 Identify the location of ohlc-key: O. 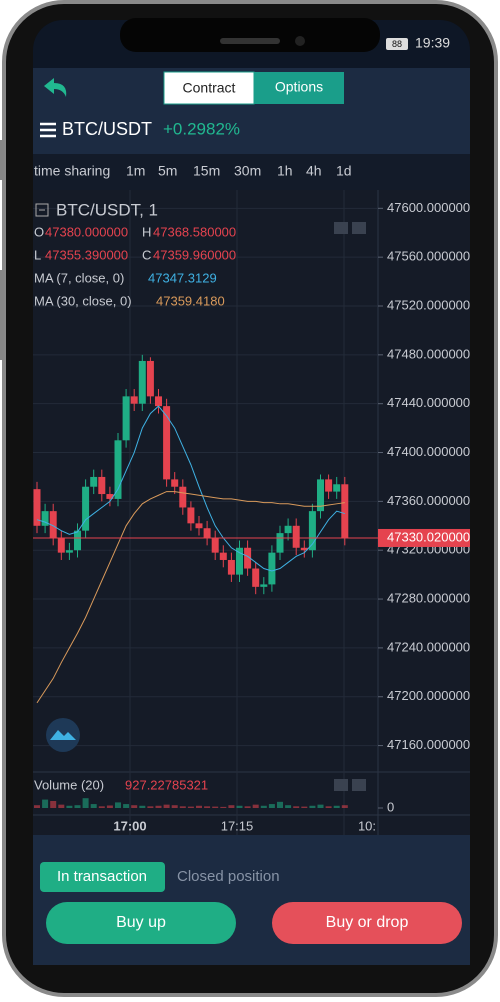
(39, 231).